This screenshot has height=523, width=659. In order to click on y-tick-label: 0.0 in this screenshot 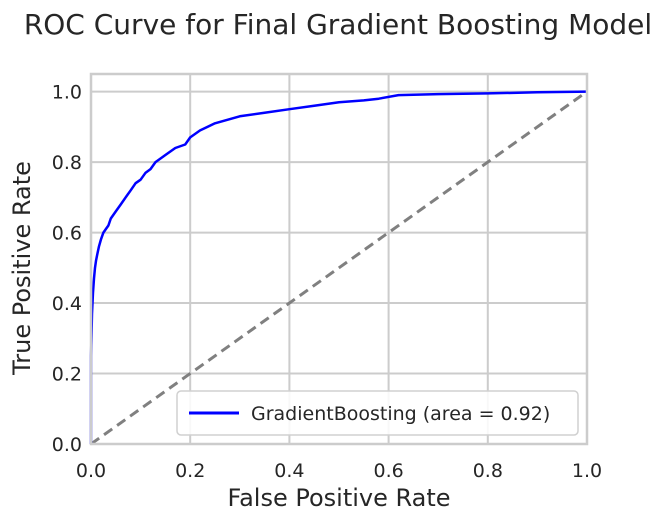, I will do `click(67, 445)`.